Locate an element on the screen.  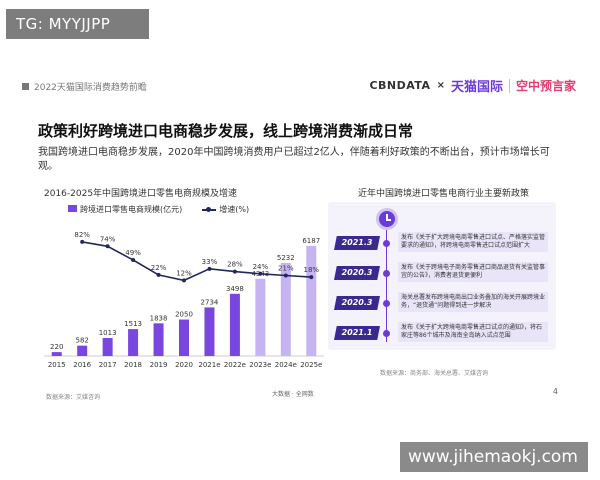
x-tick-label: 2025e is located at coordinates (311, 365).